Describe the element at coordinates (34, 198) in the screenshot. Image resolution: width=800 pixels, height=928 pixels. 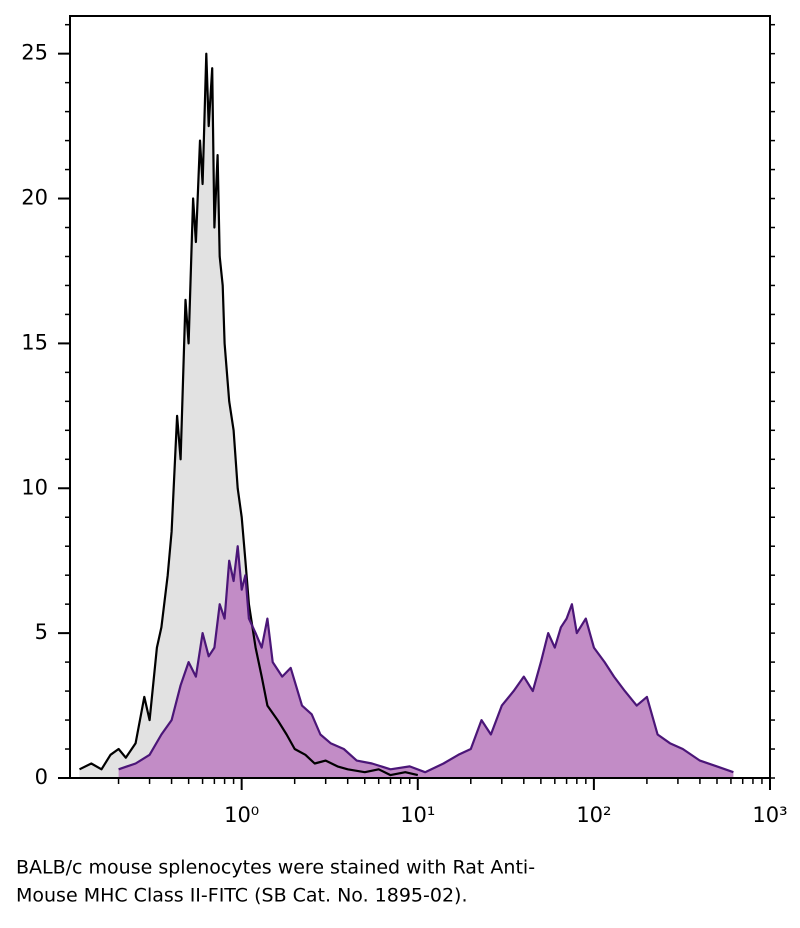
I see `y-tick-label: 20` at that location.